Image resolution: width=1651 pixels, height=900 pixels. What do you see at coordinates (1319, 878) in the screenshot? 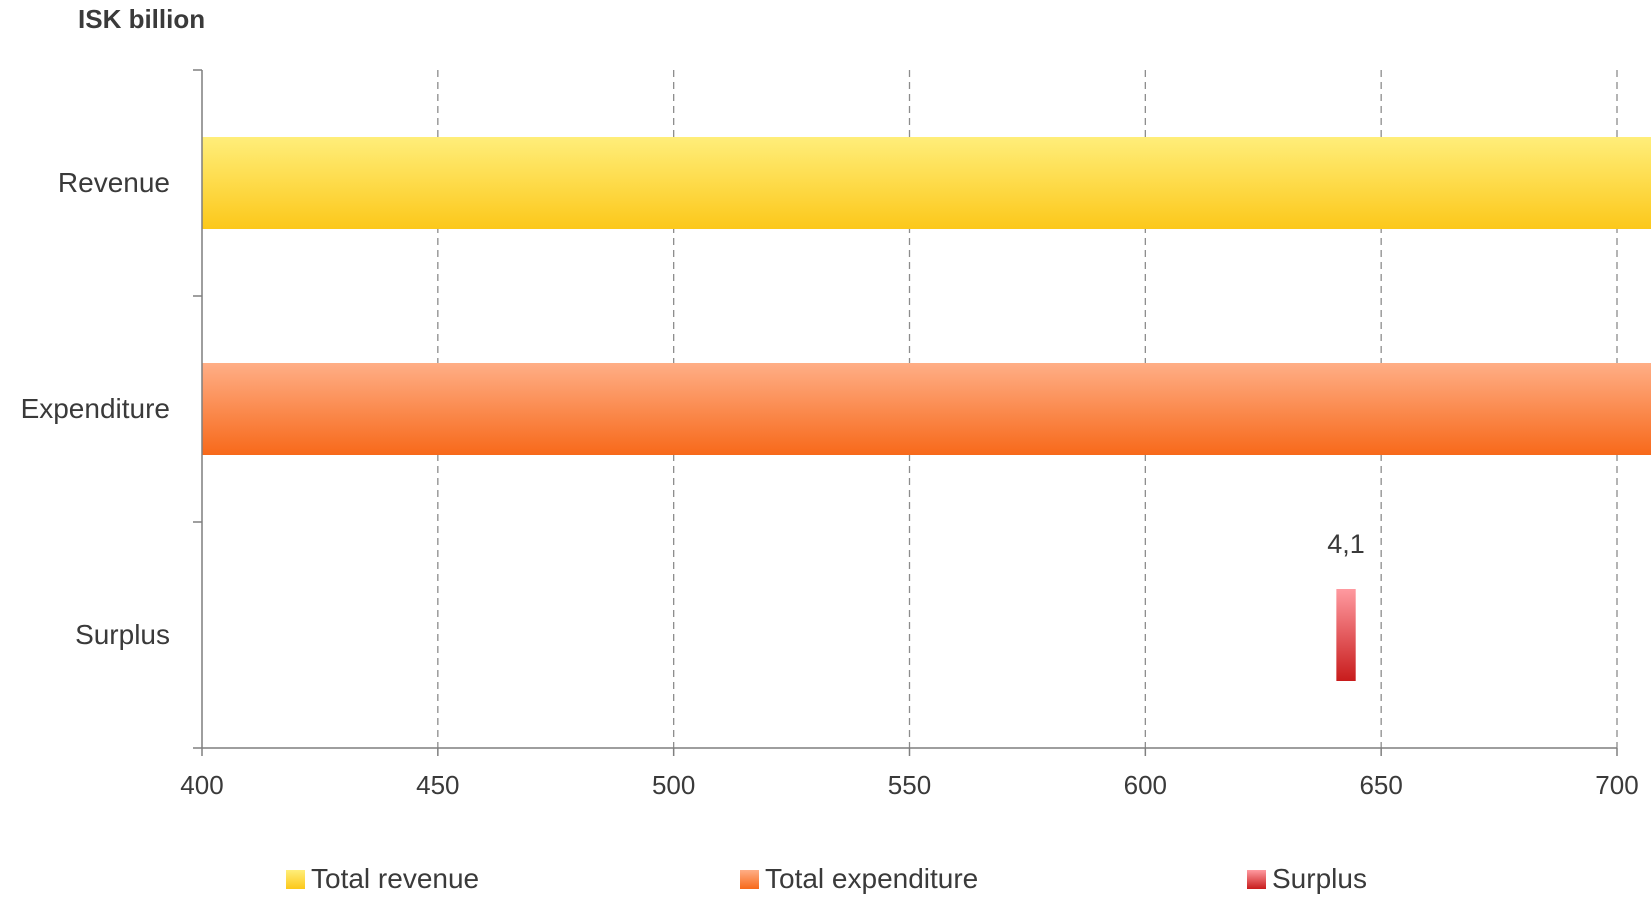
I see `legend-label-surplus: Surplus` at bounding box center [1319, 878].